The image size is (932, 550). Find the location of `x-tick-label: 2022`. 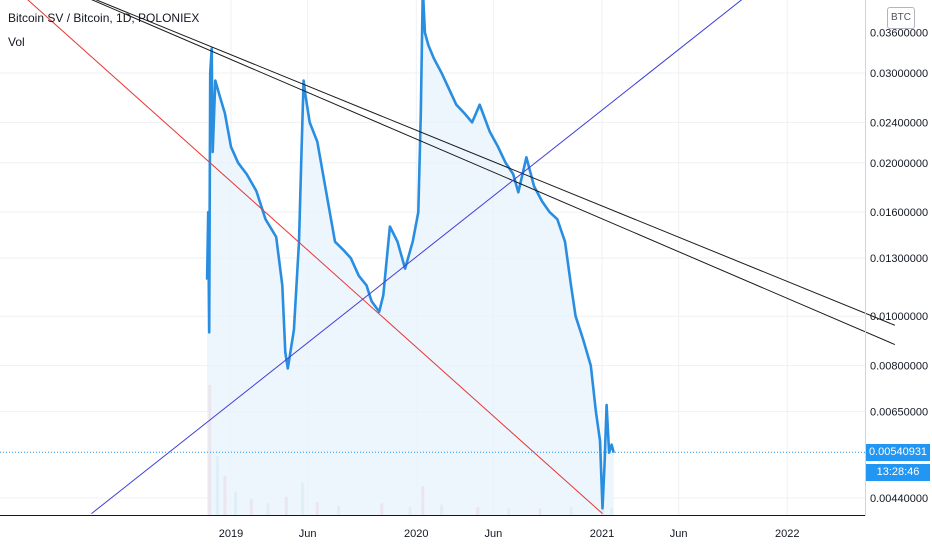

x-tick-label: 2022 is located at coordinates (787, 534).